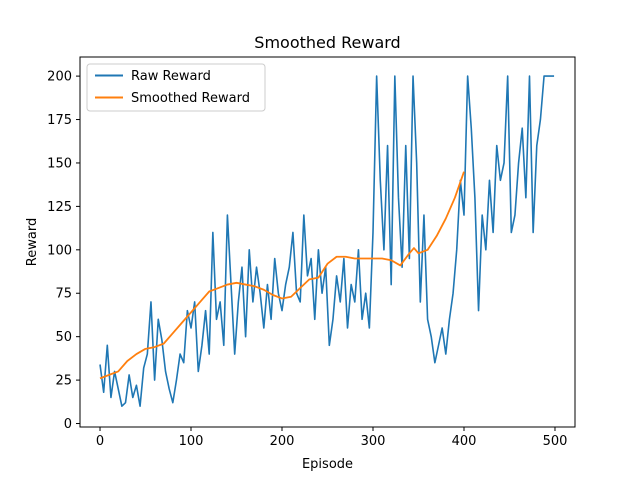 This screenshot has width=640, height=480. I want to click on y-tick-label: 0, so click(68, 424).